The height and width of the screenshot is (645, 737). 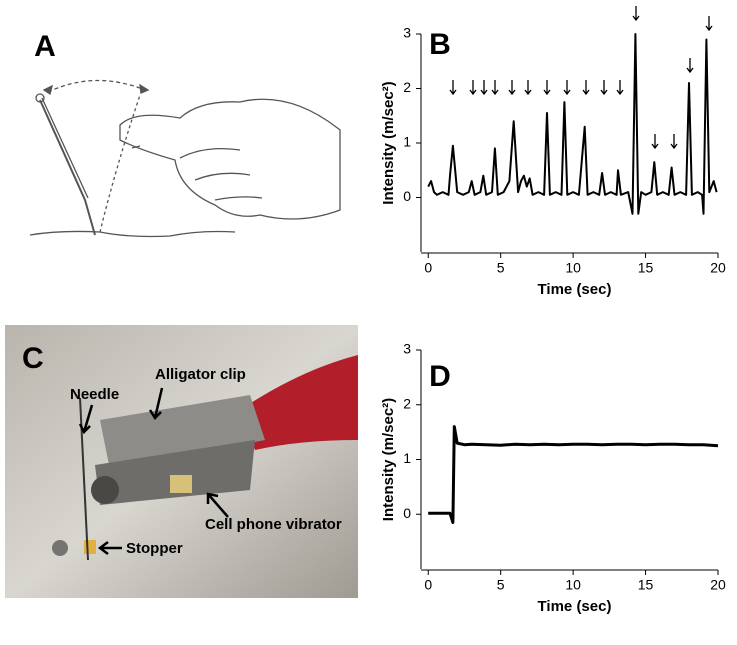 I want to click on panel-label: B, so click(x=440, y=44).